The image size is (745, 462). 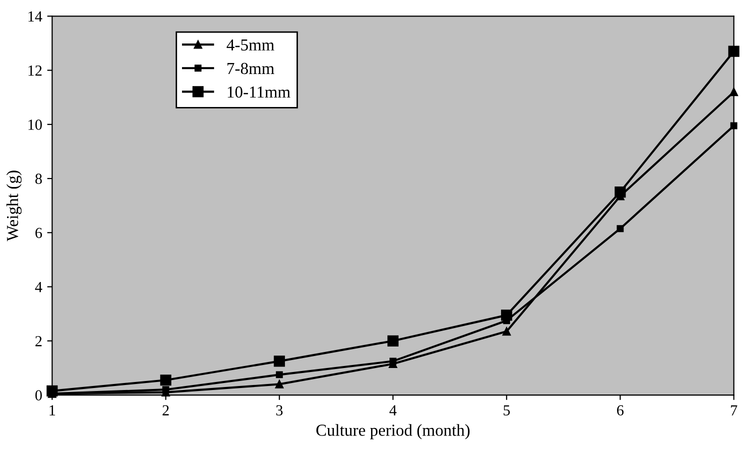 I want to click on y-tick-label: 8, so click(x=38, y=179).